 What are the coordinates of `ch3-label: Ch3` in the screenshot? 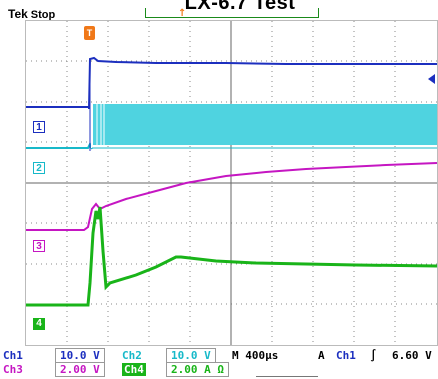 It's located at (13, 369).